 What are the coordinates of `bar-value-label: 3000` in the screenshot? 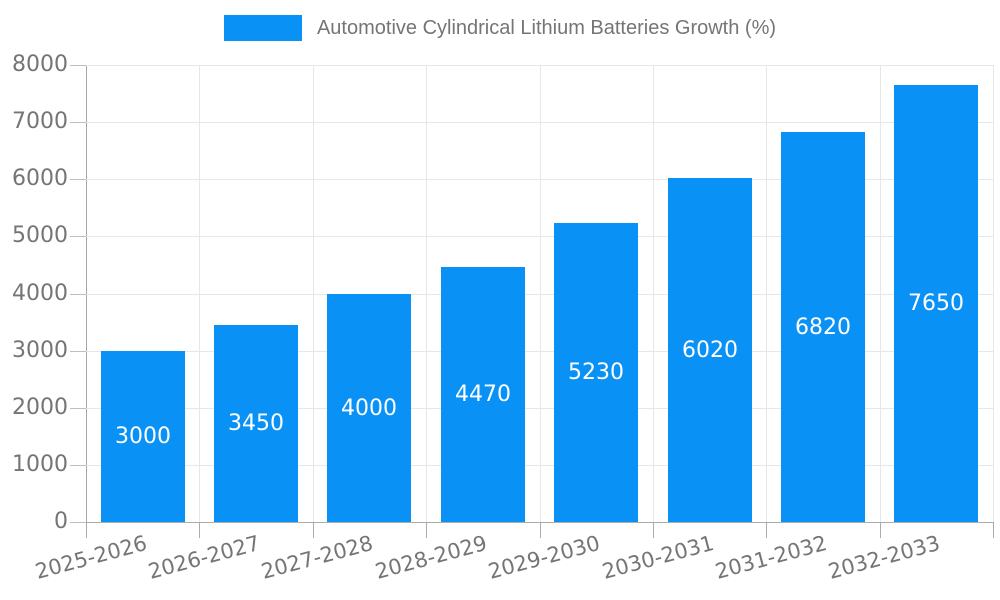 It's located at (143, 436).